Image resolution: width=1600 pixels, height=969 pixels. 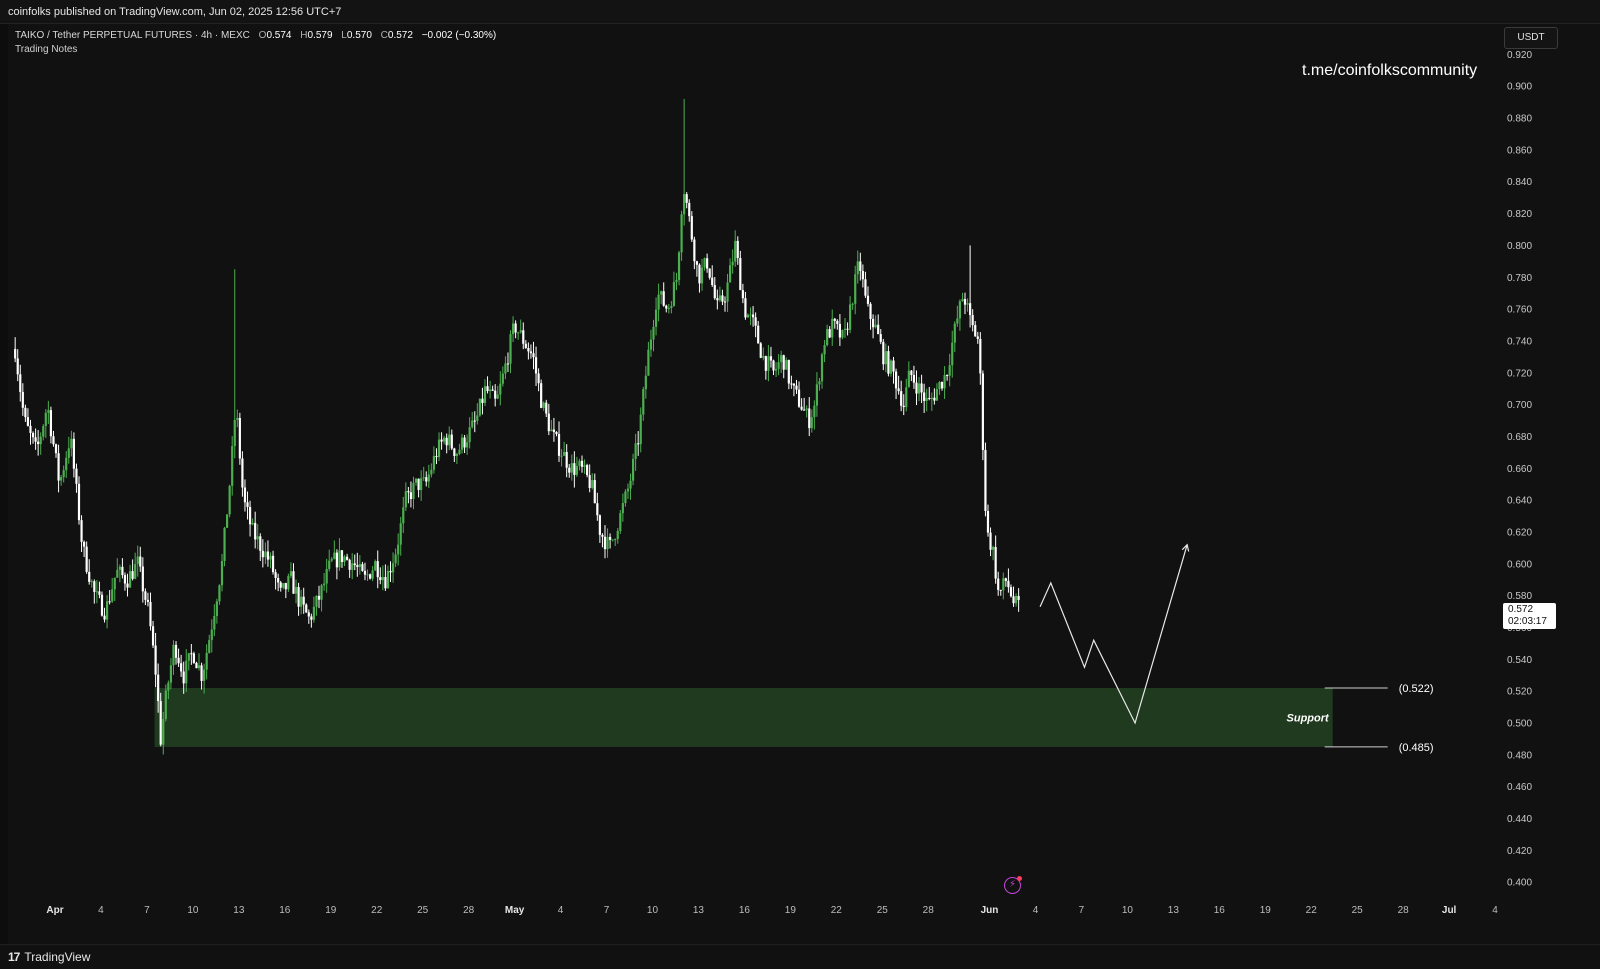 What do you see at coordinates (1495, 910) in the screenshot?
I see `x-tick-label: 4` at bounding box center [1495, 910].